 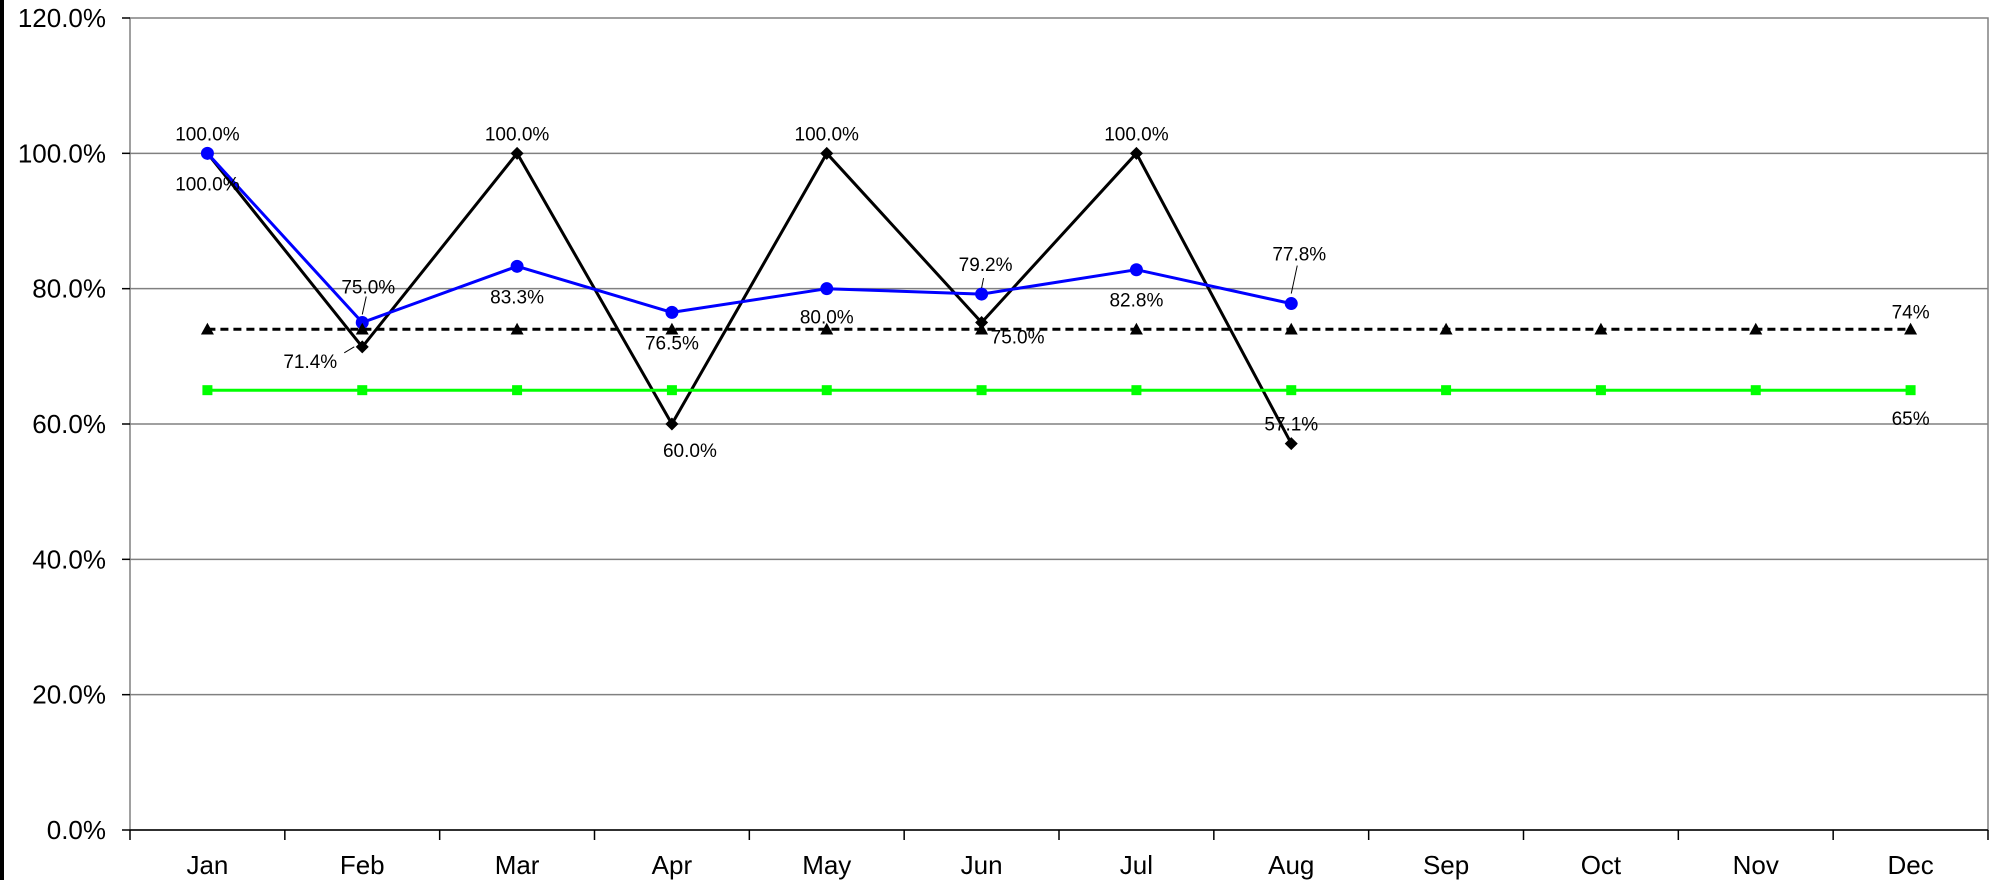 I want to click on data-label-blue: 80.0%, so click(x=827, y=318).